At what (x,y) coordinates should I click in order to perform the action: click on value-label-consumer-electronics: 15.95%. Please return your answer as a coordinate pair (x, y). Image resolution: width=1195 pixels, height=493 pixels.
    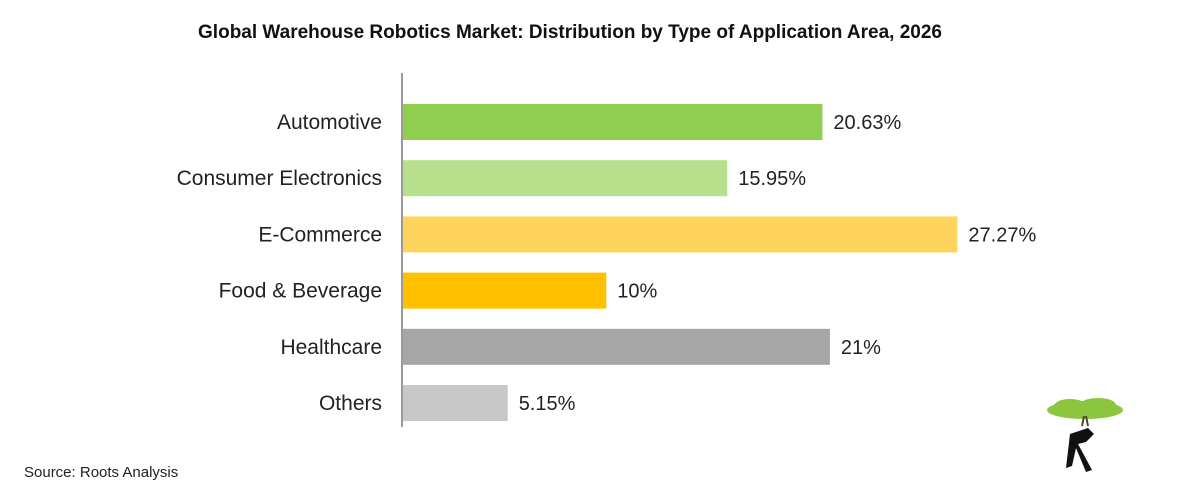
    Looking at the image, I should click on (772, 179).